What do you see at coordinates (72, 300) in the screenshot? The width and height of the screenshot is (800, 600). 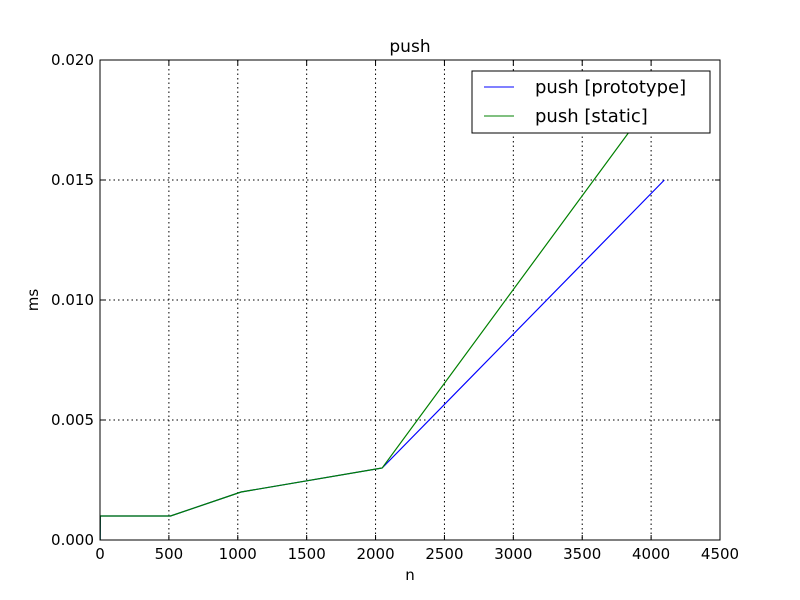 I see `y-tick-label: 0.010` at bounding box center [72, 300].